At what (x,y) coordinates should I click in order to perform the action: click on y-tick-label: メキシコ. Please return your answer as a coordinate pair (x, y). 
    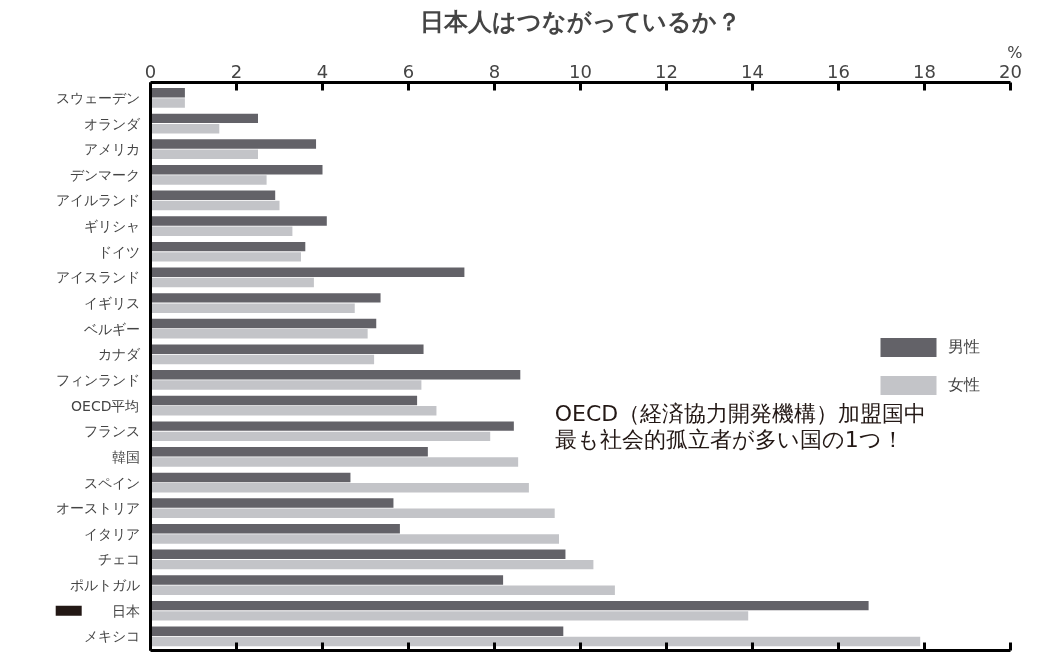
    Looking at the image, I should click on (111, 636).